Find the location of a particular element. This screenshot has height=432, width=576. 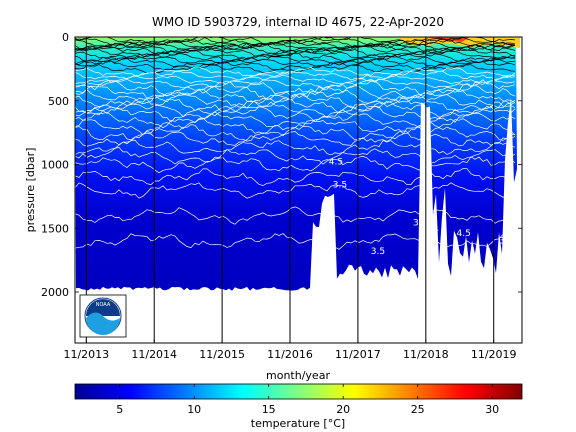

y-tick-label: 1500 is located at coordinates (55, 228).